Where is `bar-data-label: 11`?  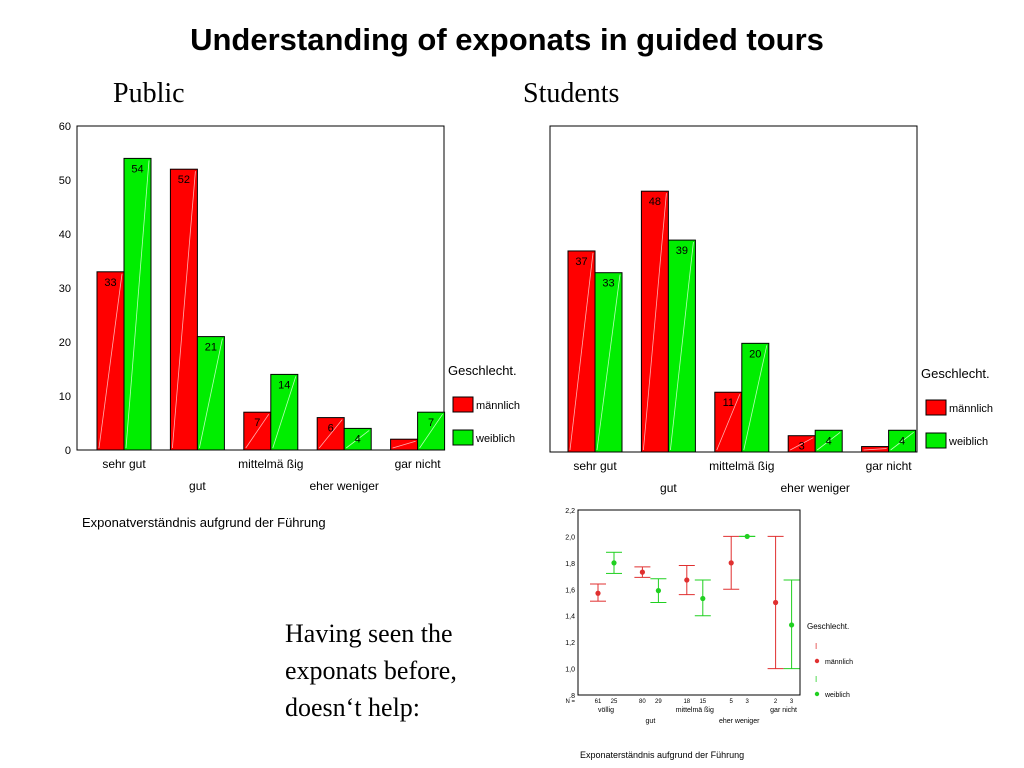
bar-data-label: 11 is located at coordinates (728, 403).